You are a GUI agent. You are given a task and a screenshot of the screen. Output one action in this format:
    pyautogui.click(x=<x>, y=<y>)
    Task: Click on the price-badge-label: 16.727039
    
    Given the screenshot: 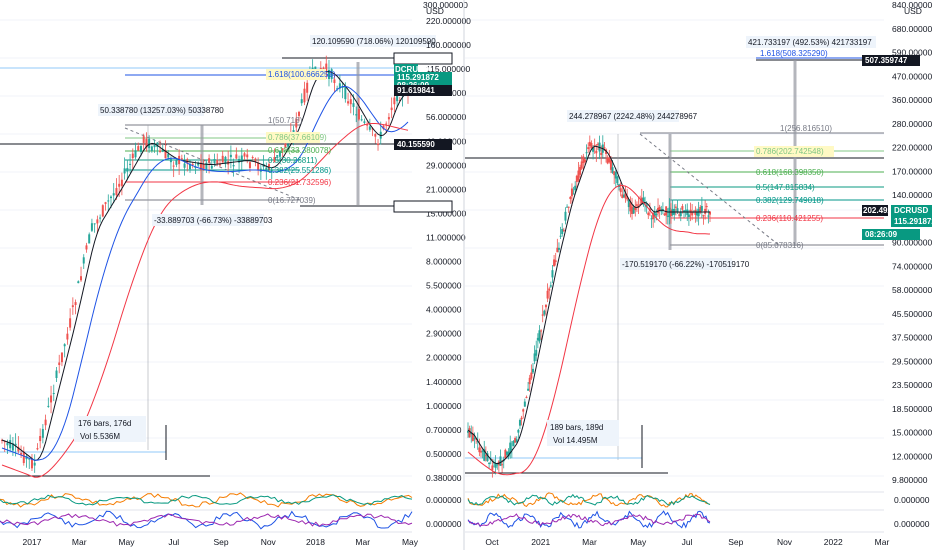 What is the action you would take?
    pyautogui.click(x=416, y=206)
    